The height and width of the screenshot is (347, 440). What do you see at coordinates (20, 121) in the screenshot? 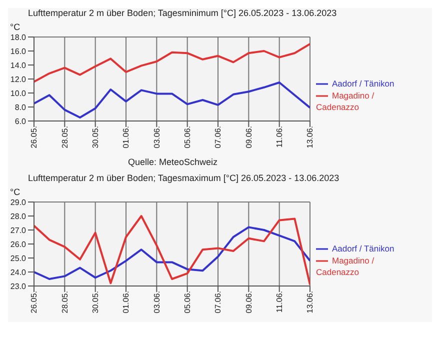
I see `y-tick-label: 6.0` at bounding box center [20, 121].